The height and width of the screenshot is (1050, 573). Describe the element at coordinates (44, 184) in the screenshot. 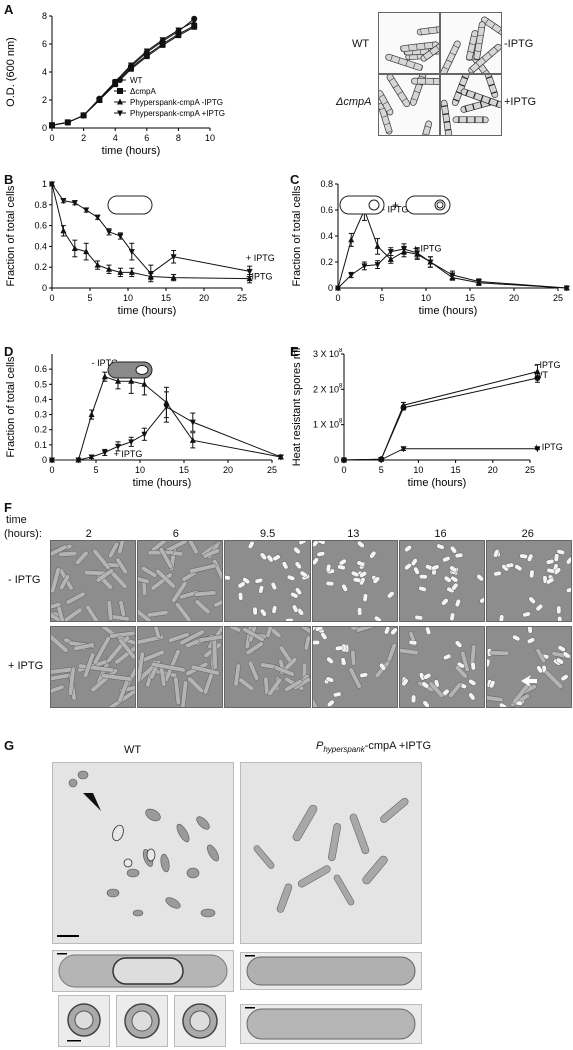

I see `y-tick-label: 1` at that location.